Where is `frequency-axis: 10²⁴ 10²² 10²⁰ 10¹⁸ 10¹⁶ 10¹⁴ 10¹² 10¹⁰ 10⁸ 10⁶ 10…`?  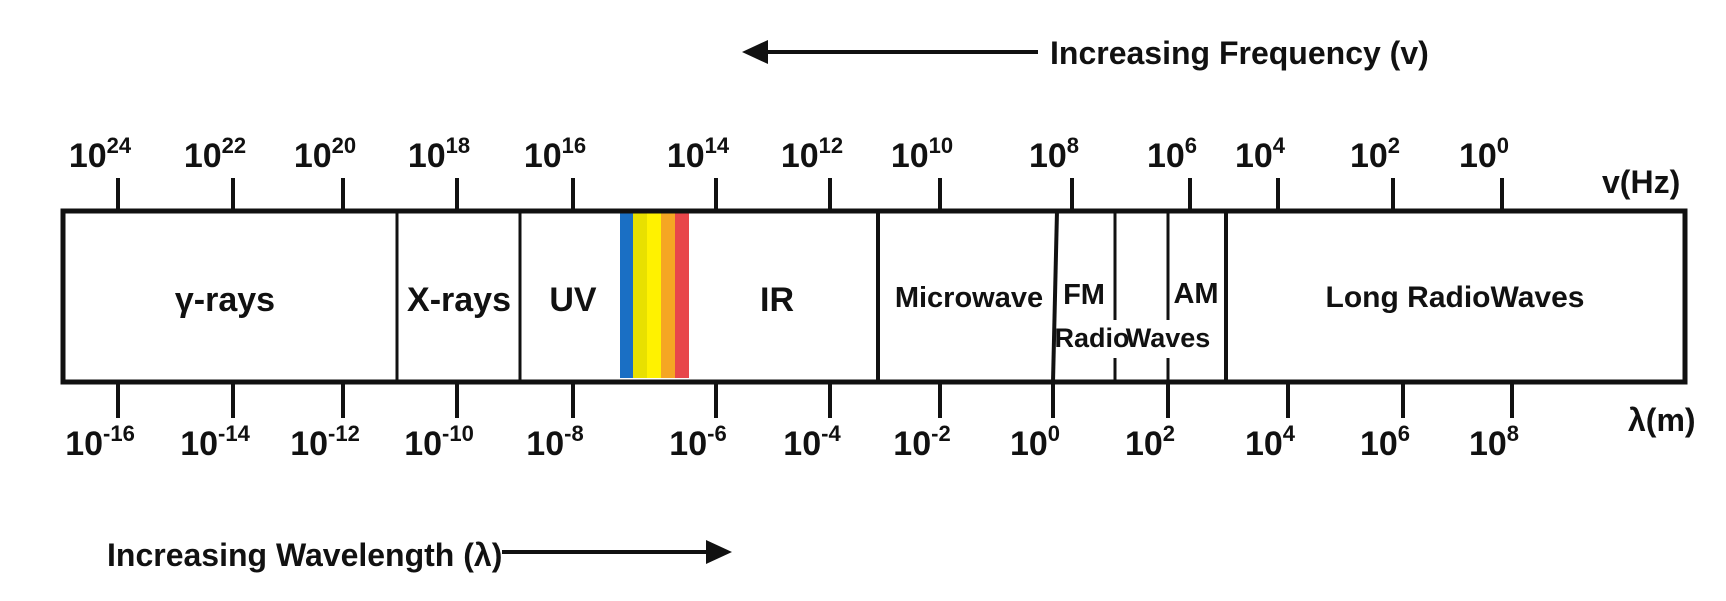 frequency-axis: 10²⁴ 10²² 10²⁰ 10¹⁸ 10¹⁶ 10¹⁴ 10¹² 10¹⁰ 10⁸ 10⁶ 10… is located at coordinates (789, 172).